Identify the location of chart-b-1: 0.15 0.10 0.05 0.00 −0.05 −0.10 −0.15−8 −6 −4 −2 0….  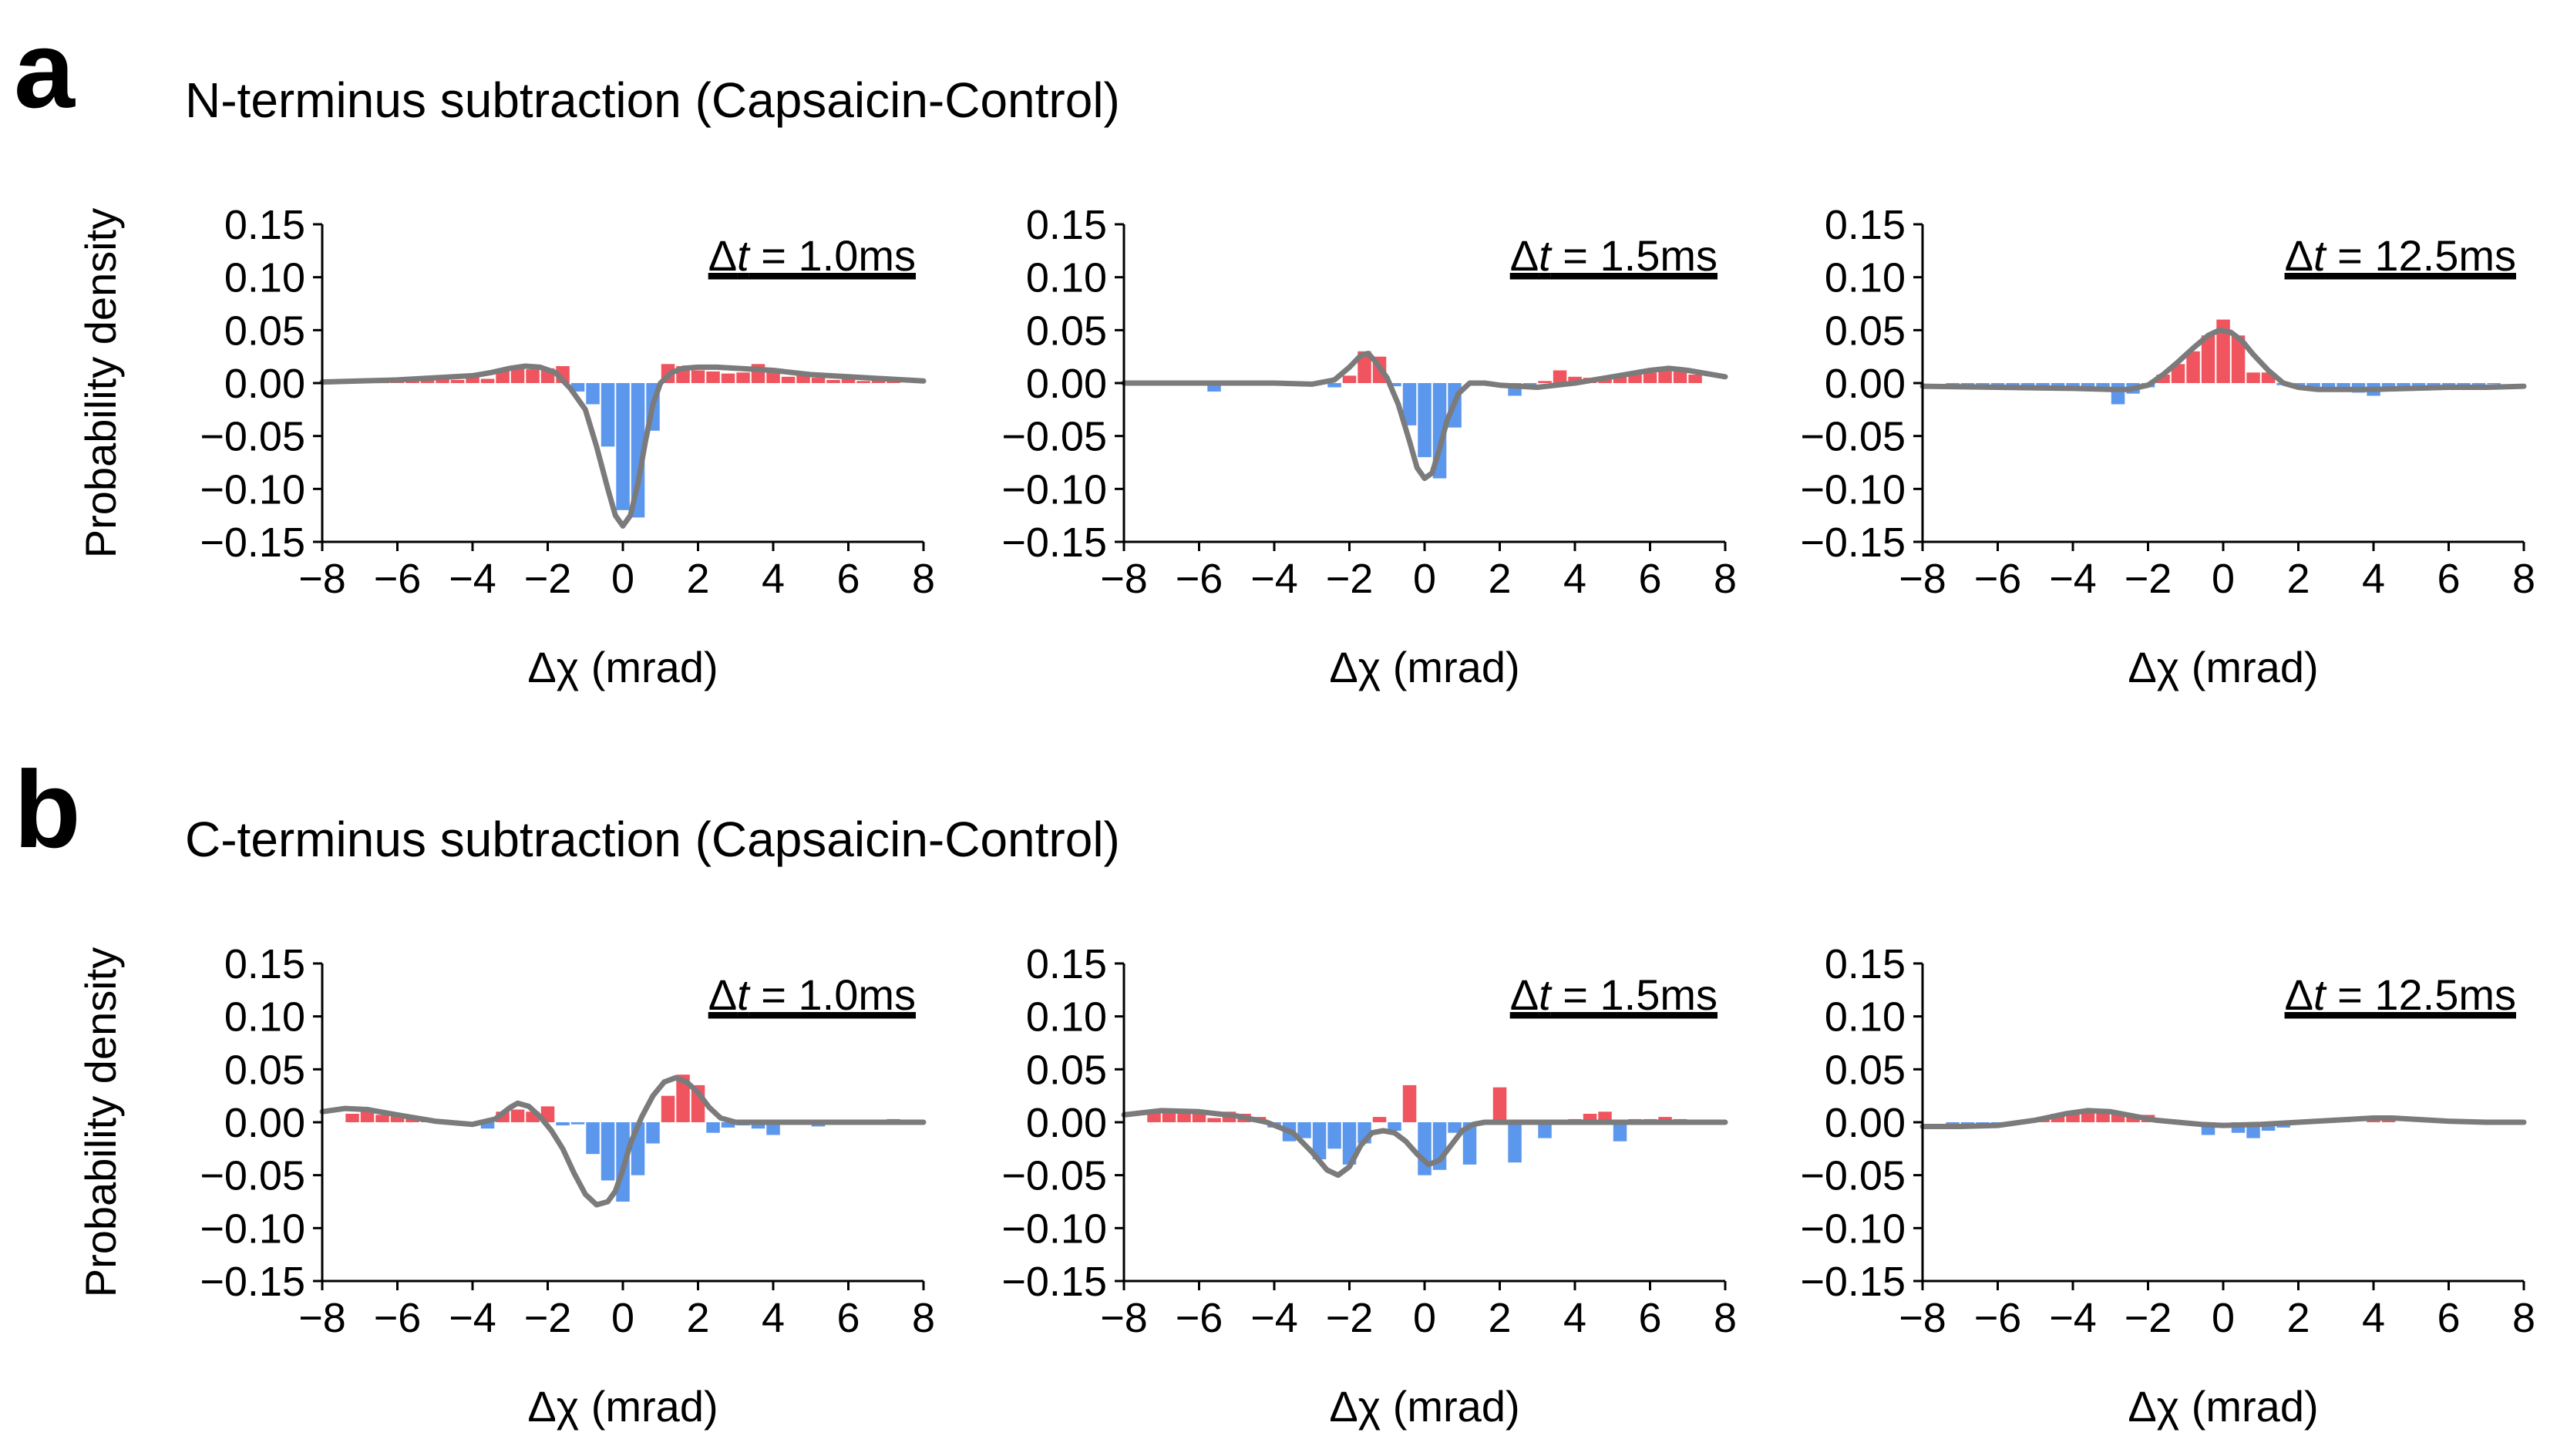
(505, 1186).